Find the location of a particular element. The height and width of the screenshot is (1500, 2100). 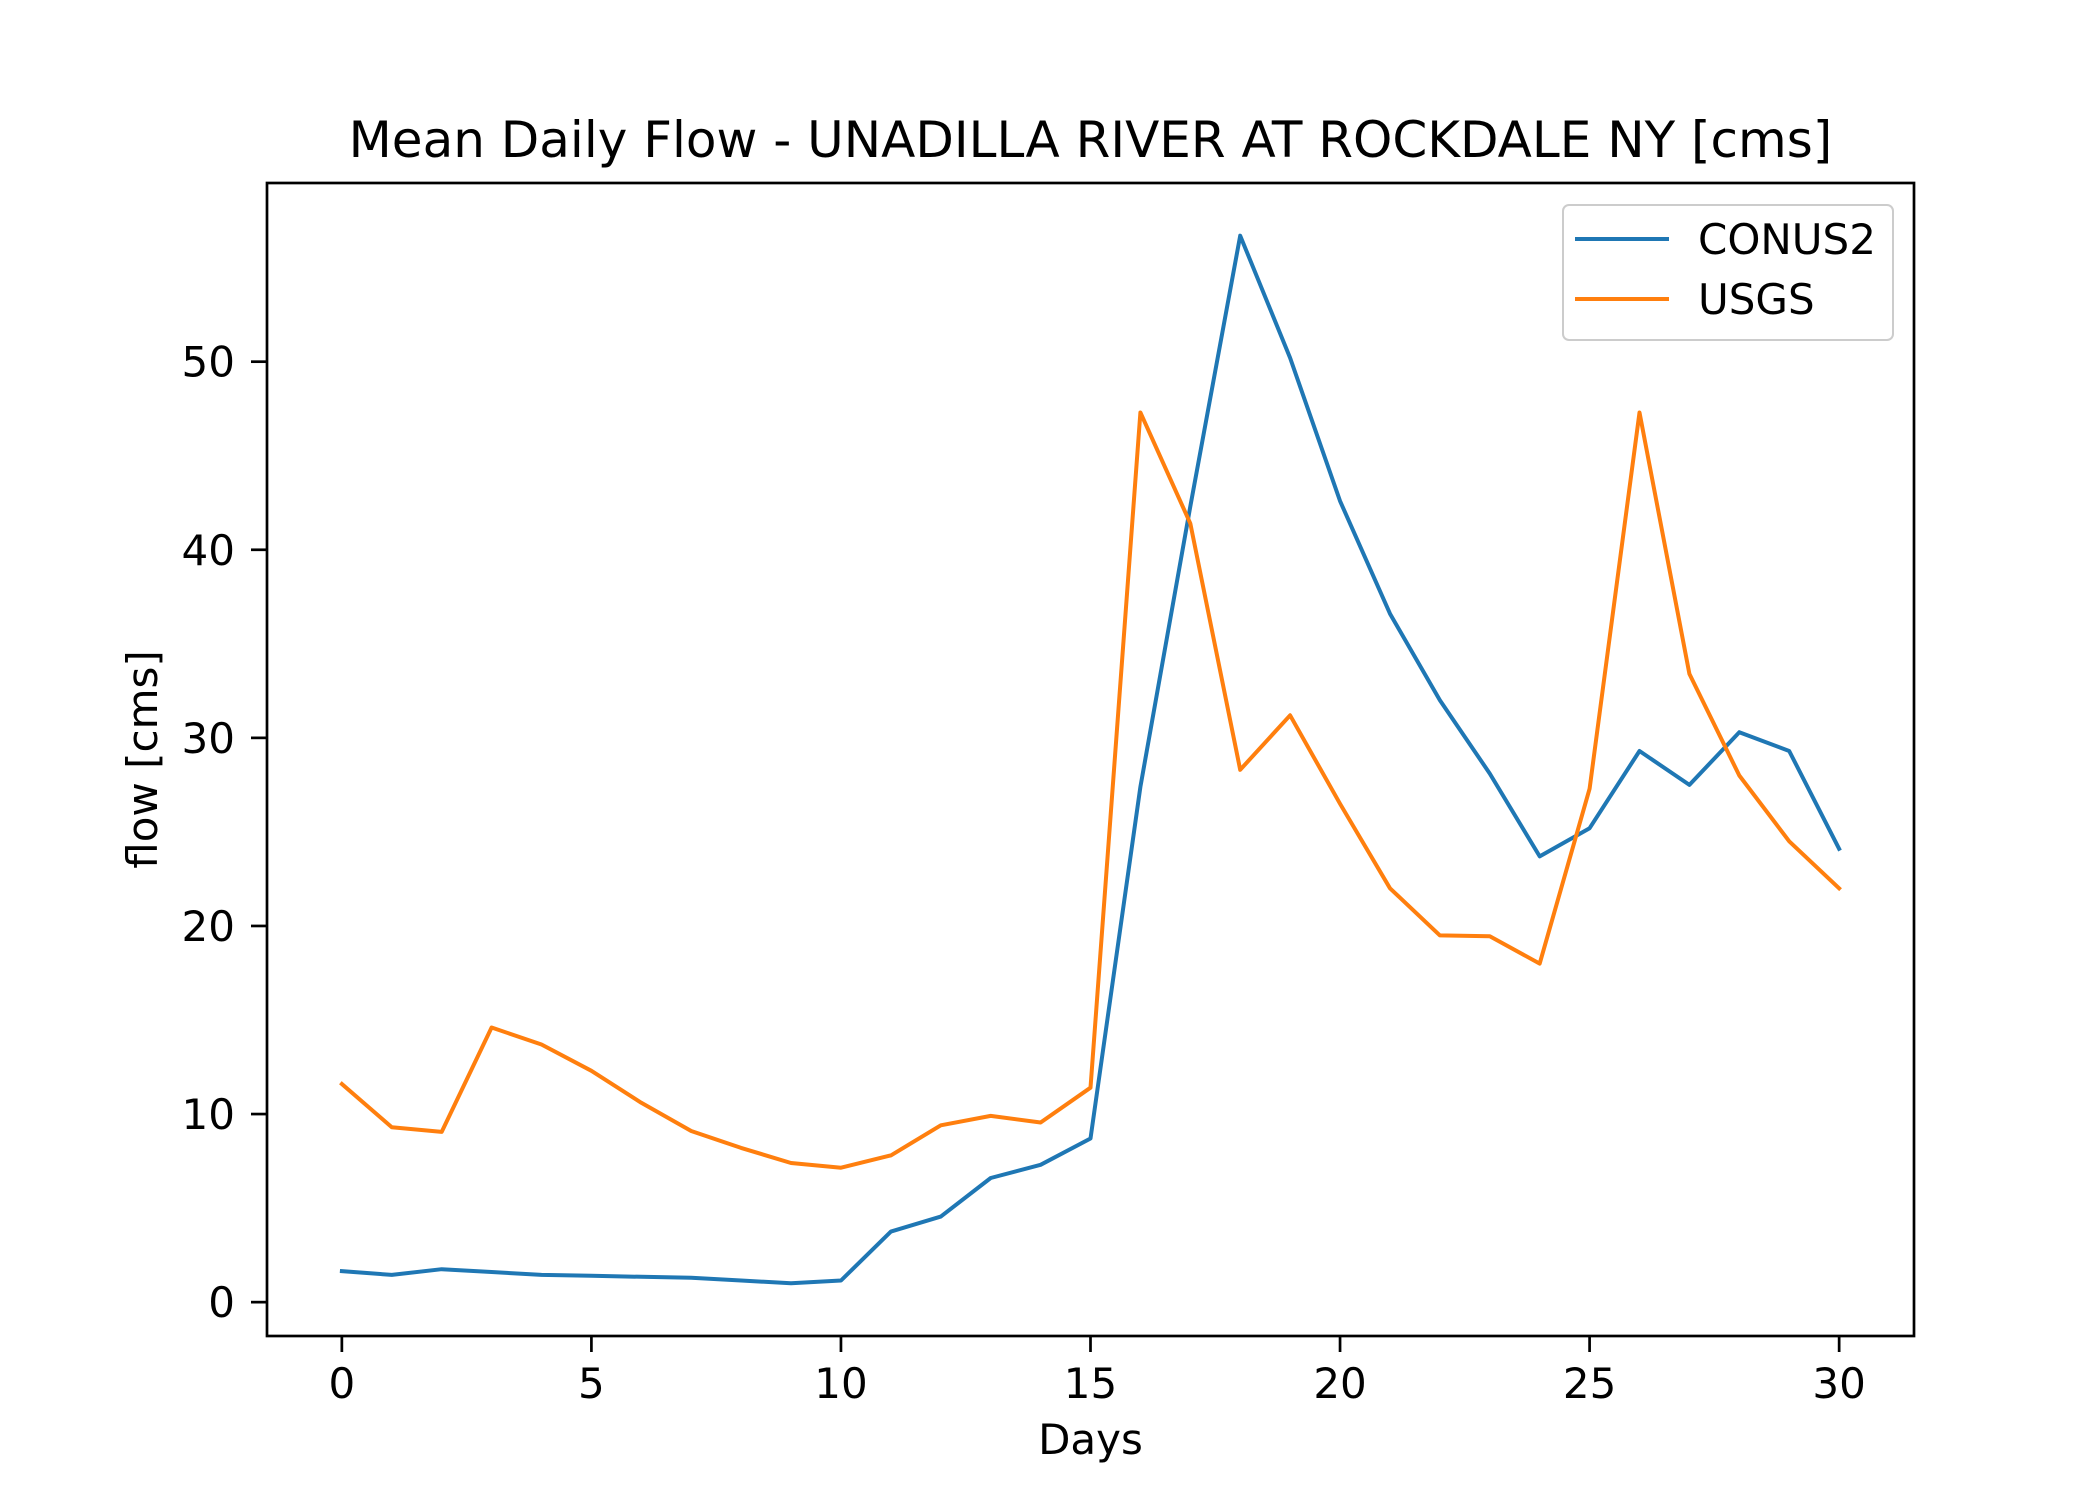

x-tick-label: 5 is located at coordinates (591, 1383).